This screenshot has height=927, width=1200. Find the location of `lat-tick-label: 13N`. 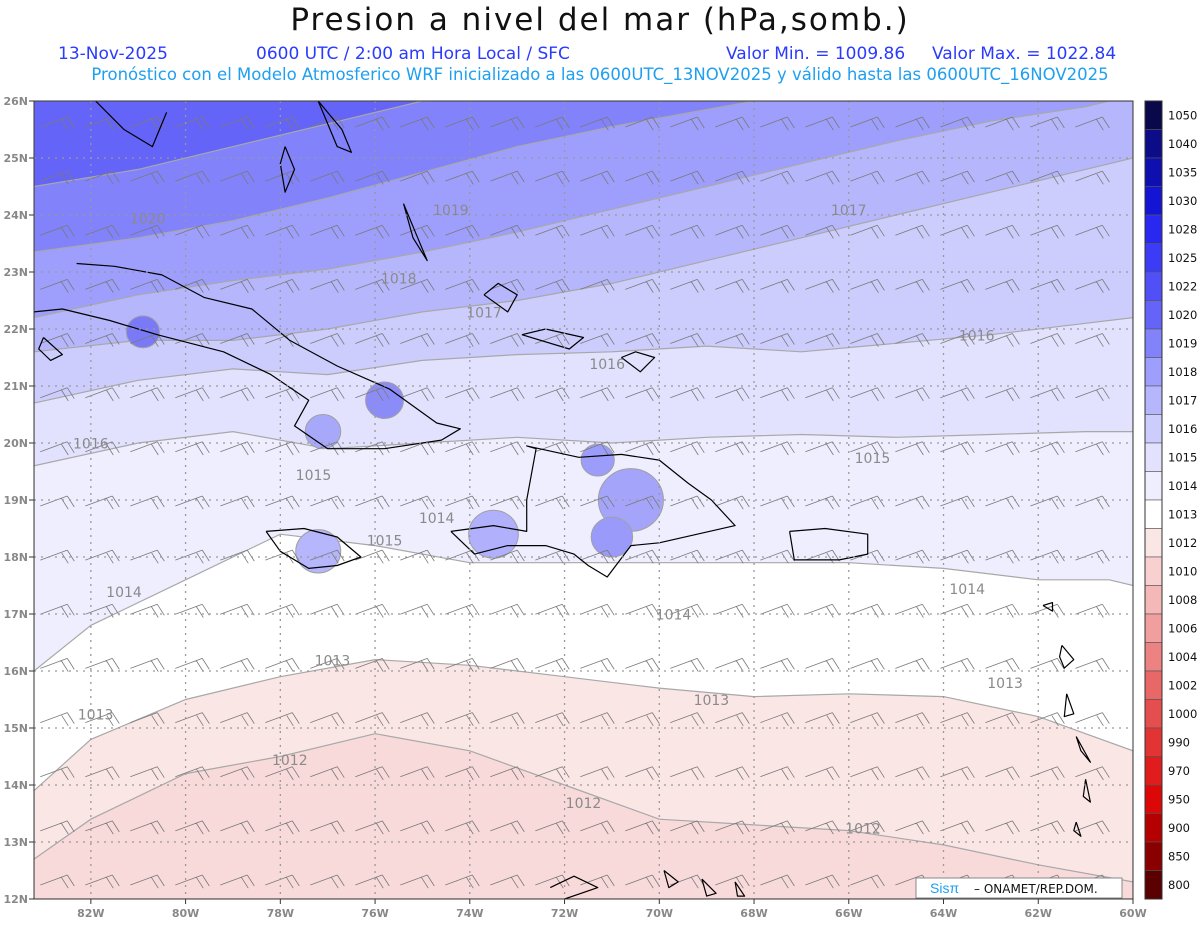

lat-tick-label: 13N is located at coordinates (15, 842).